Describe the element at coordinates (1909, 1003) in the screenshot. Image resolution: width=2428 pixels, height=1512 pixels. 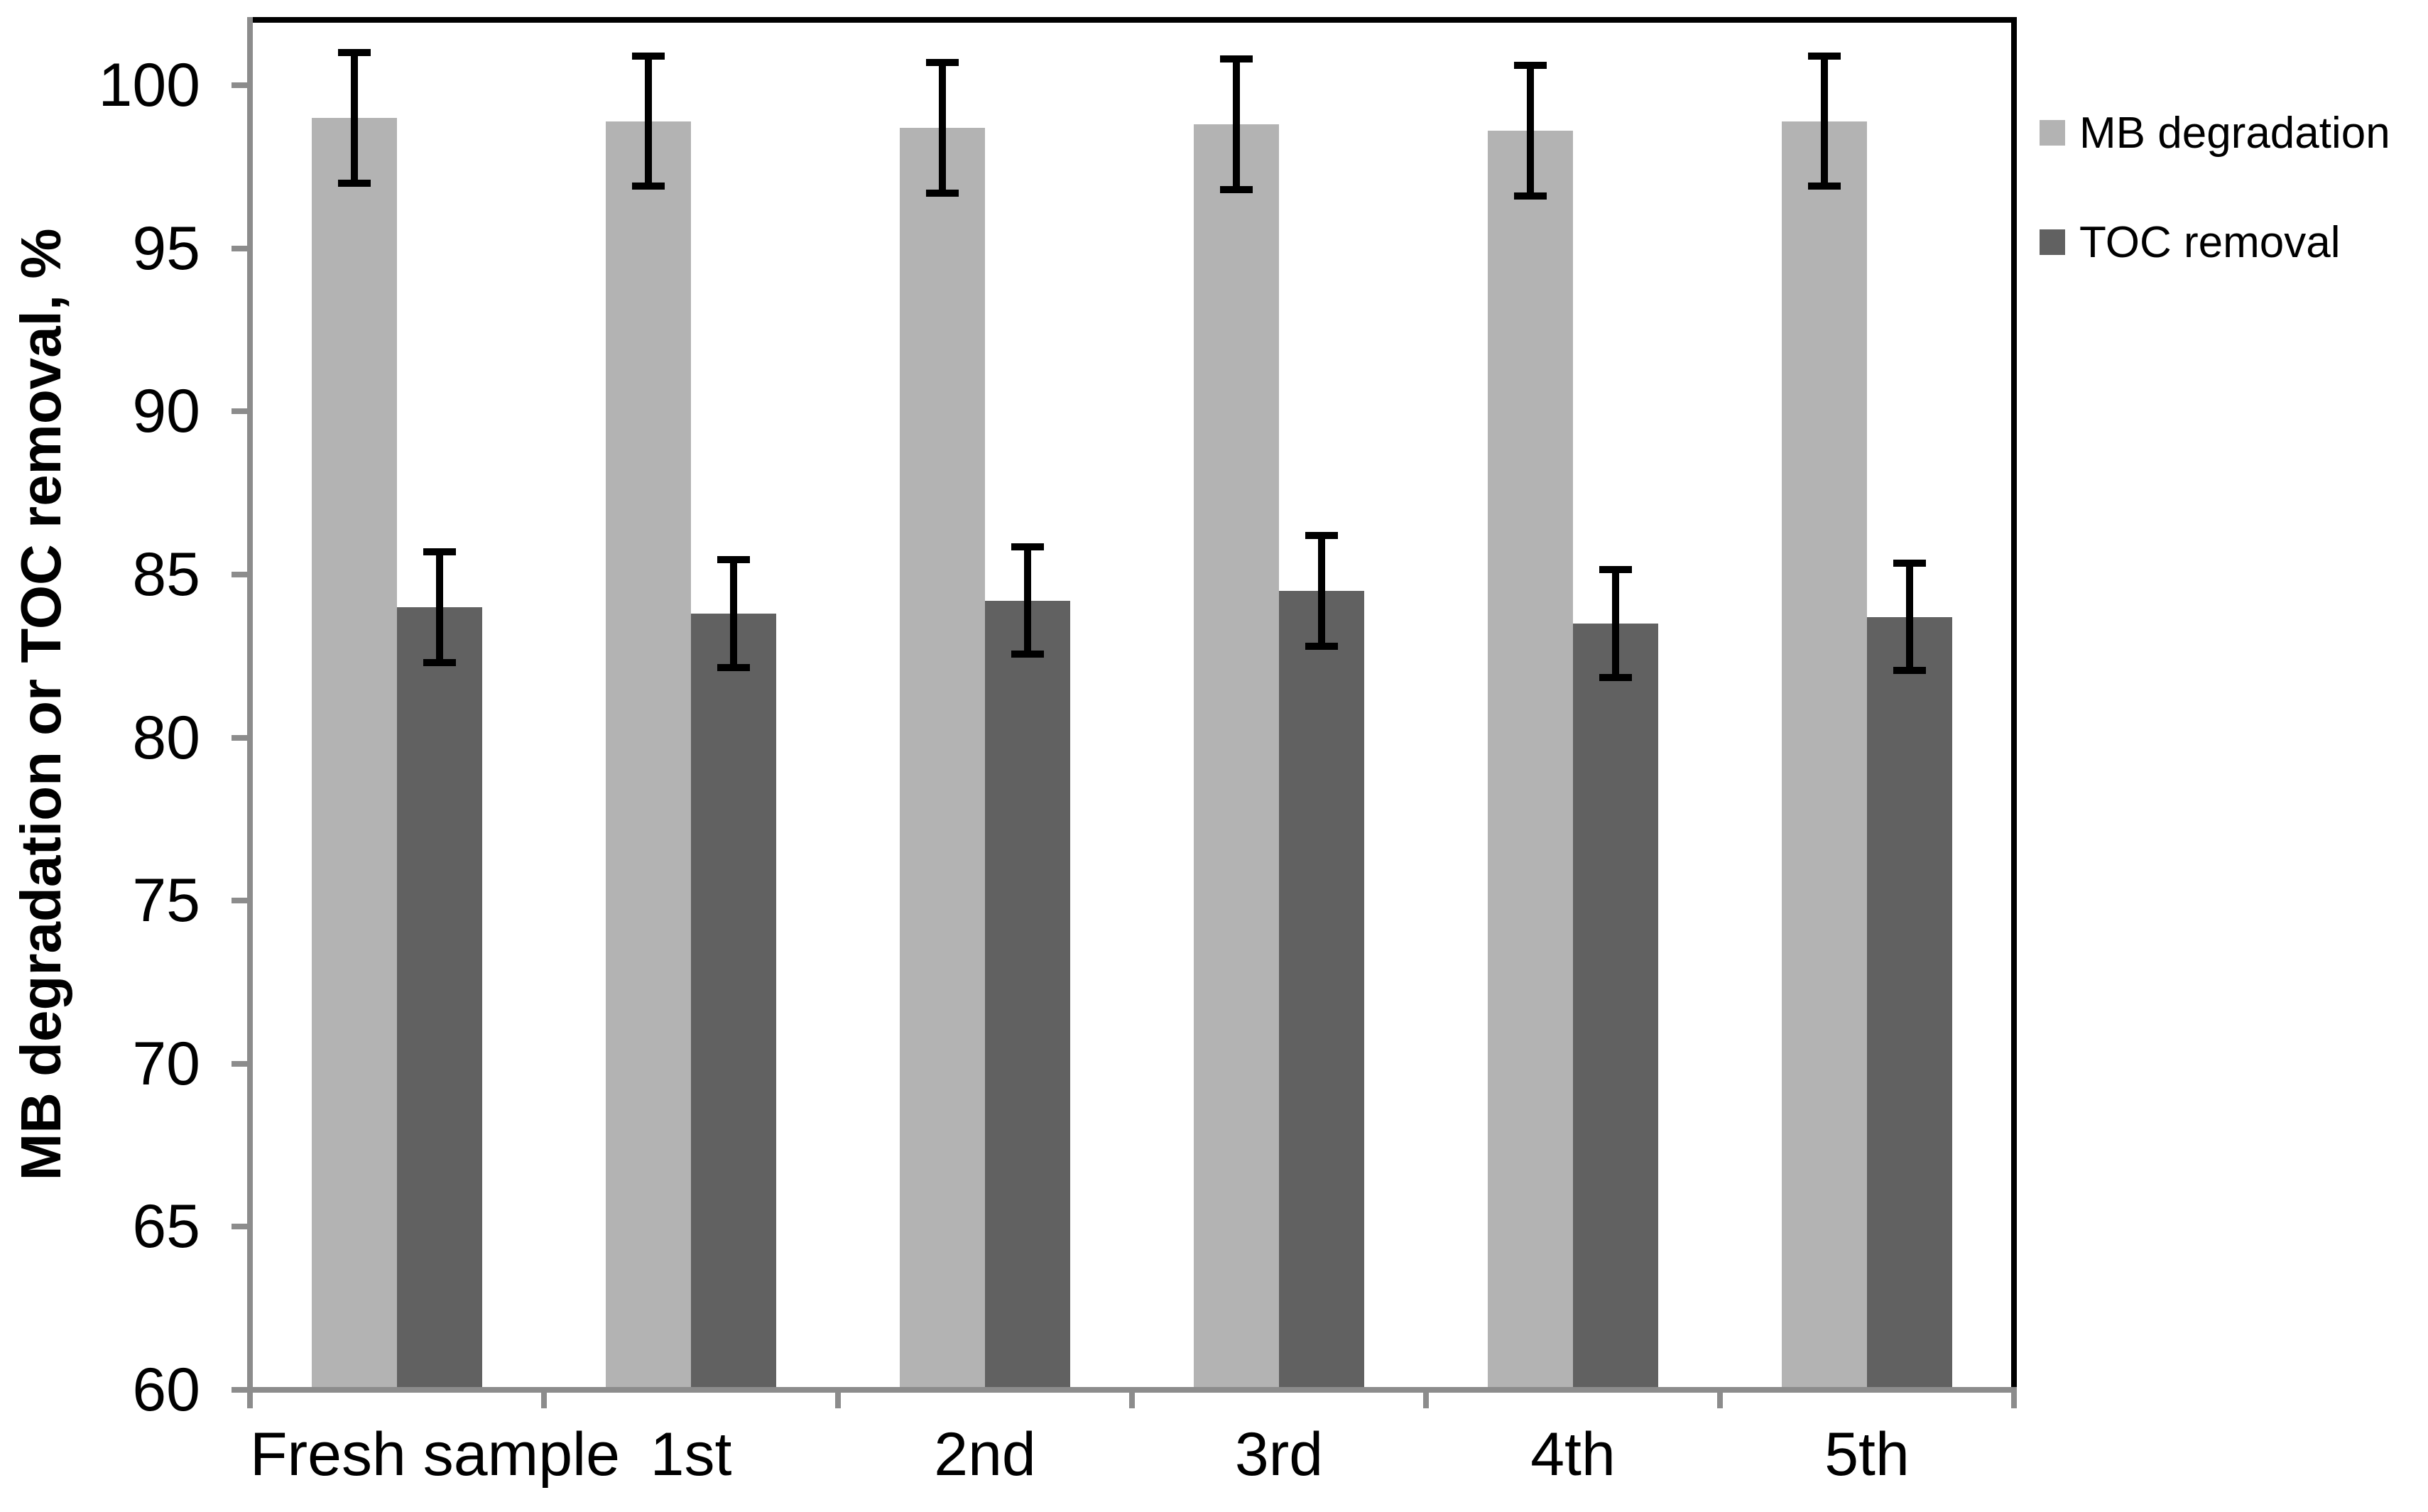
I see `bar-toc-removal-5th` at that location.